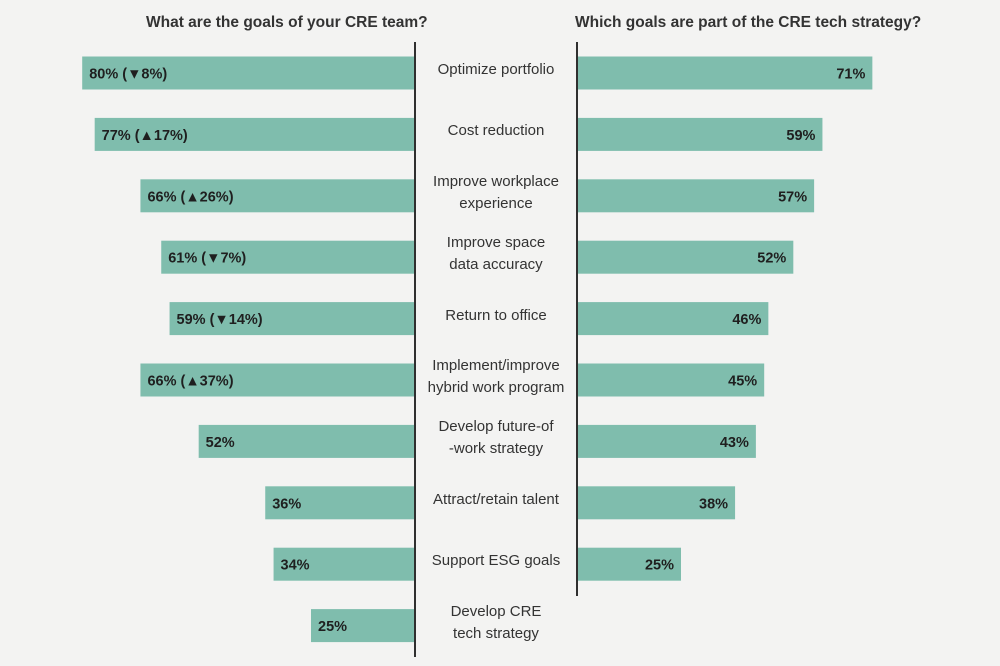 This screenshot has width=1000, height=666. Describe the element at coordinates (220, 443) in the screenshot. I see `left-value-label-6: 52%` at that location.